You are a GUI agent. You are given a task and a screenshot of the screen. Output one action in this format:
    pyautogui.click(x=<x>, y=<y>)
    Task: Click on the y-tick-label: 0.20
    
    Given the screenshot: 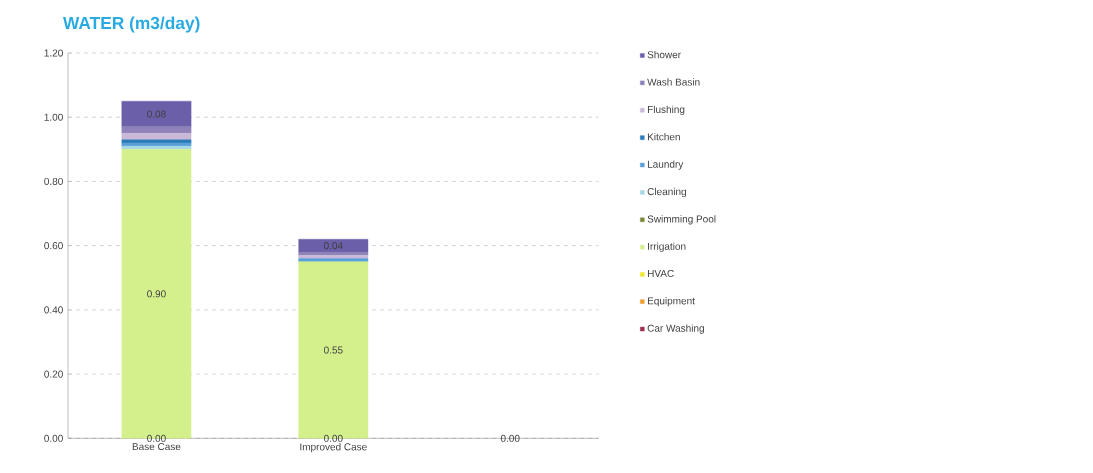 What is the action you would take?
    pyautogui.click(x=53, y=374)
    